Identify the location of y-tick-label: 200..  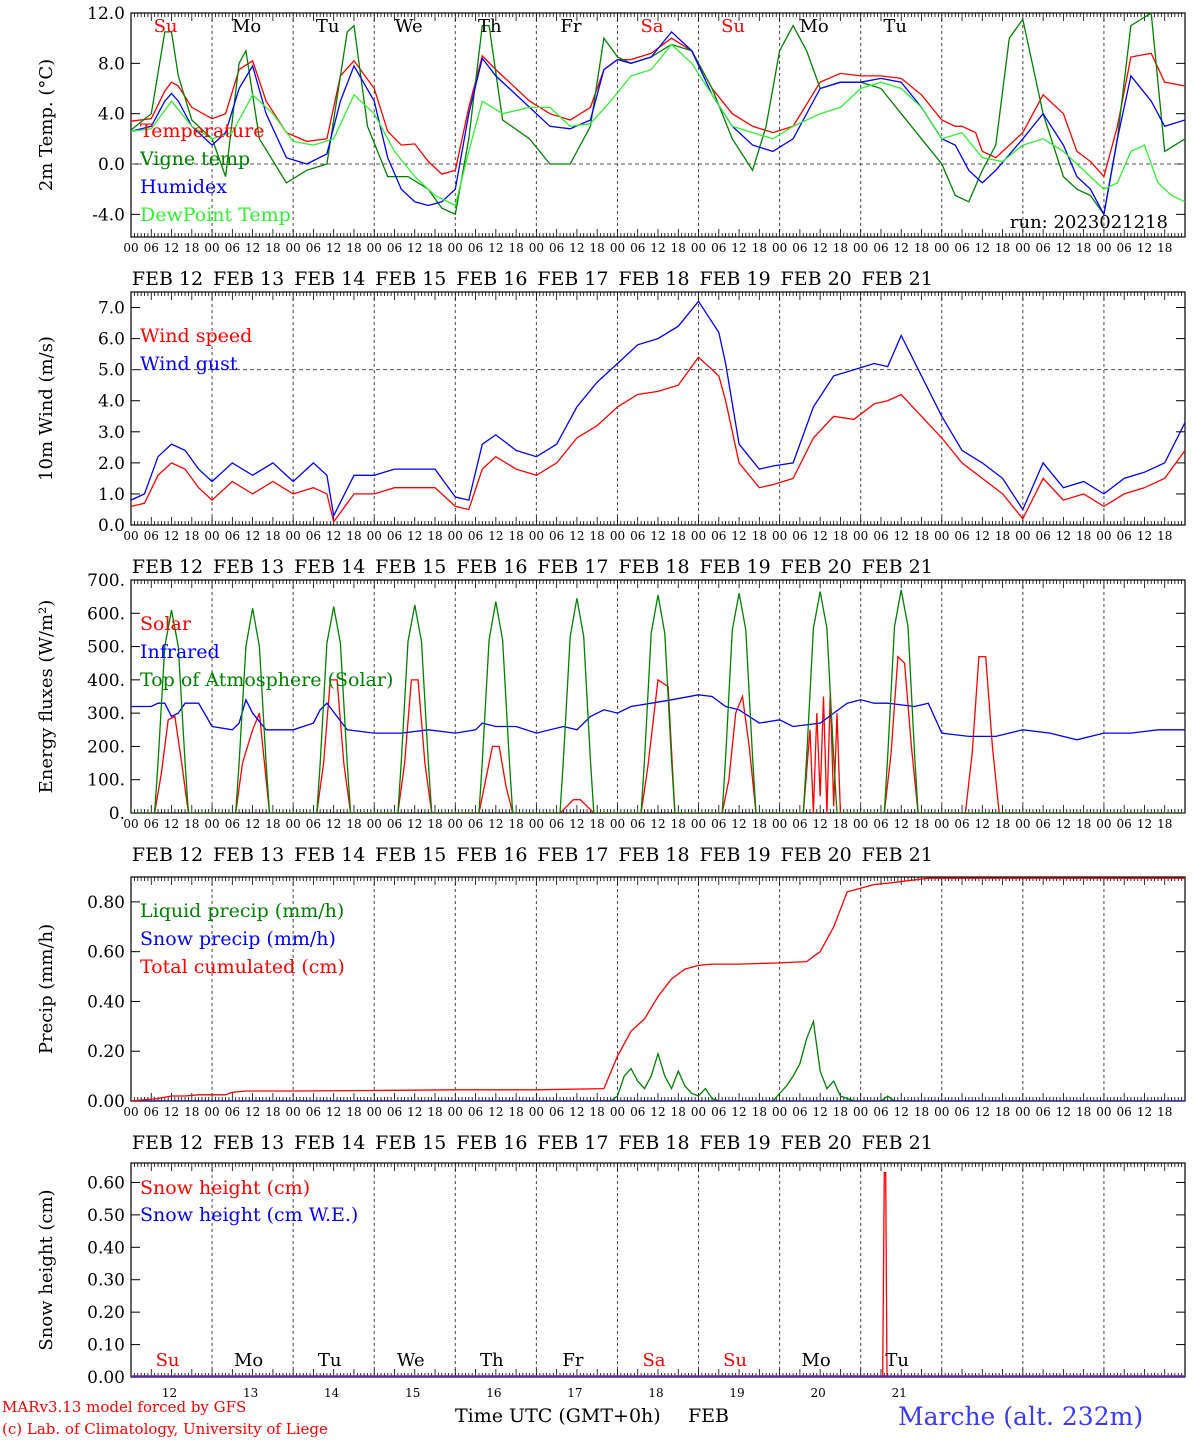
(106, 747).